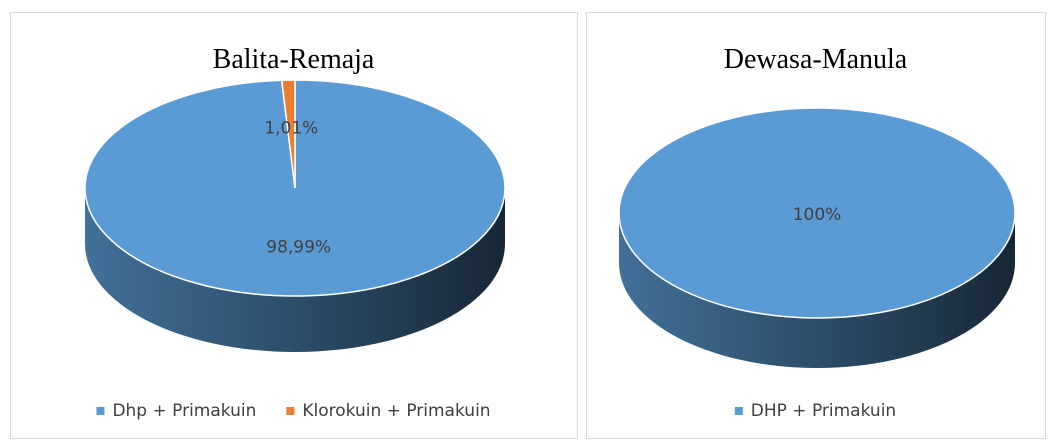  I want to click on data-label: 1,01%, so click(291, 129).